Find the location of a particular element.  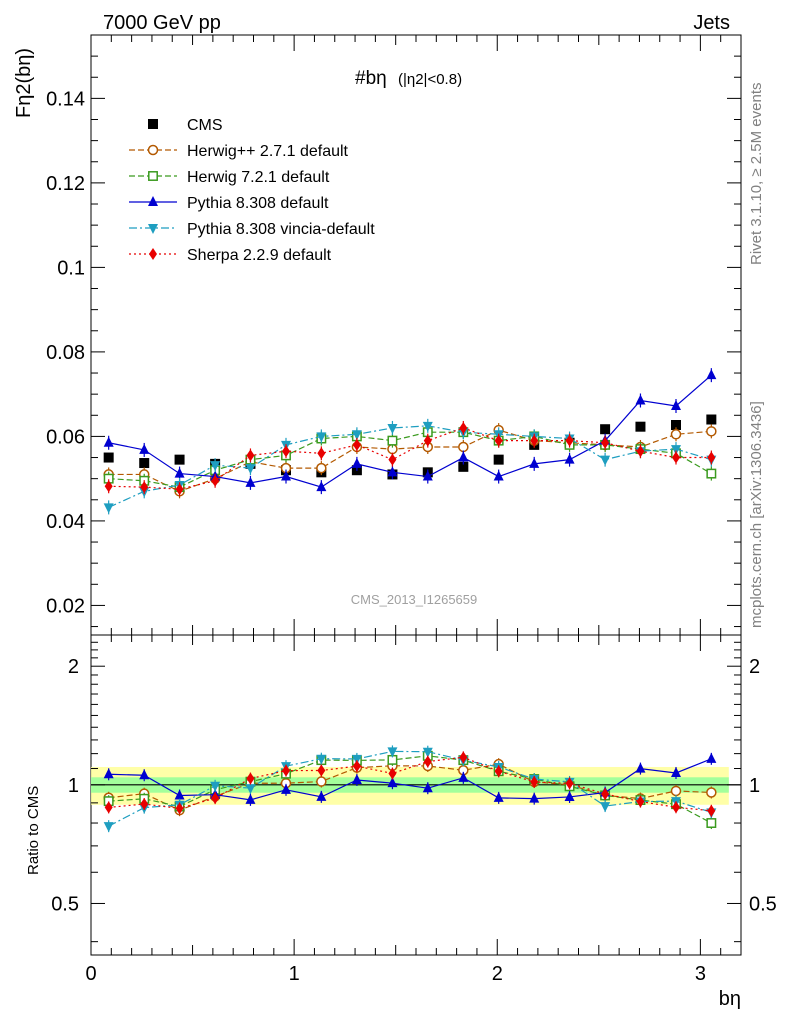

legend-item-cms: CMS is located at coordinates (185, 125).